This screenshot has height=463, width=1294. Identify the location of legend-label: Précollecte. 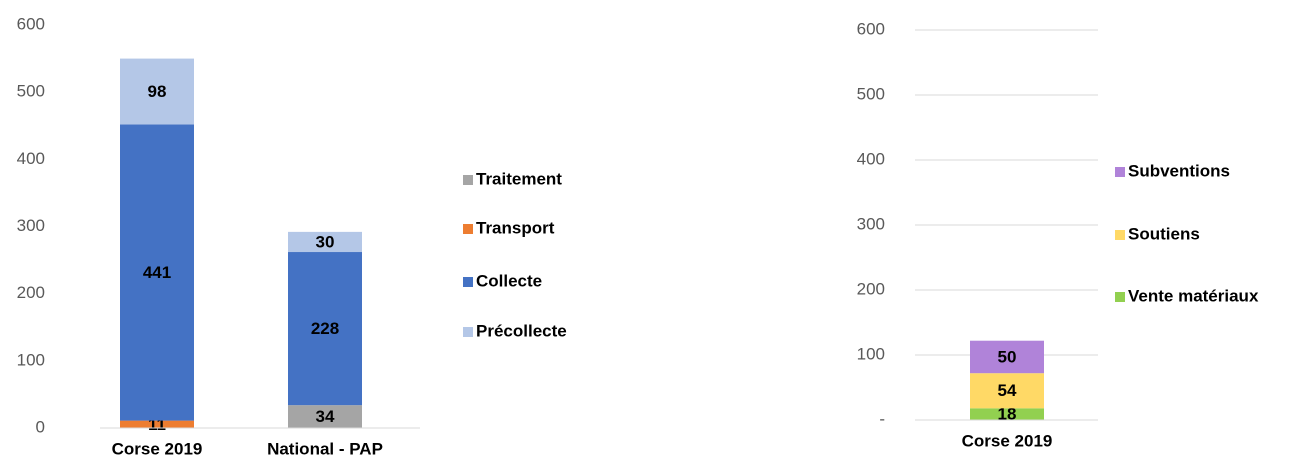
(521, 330).